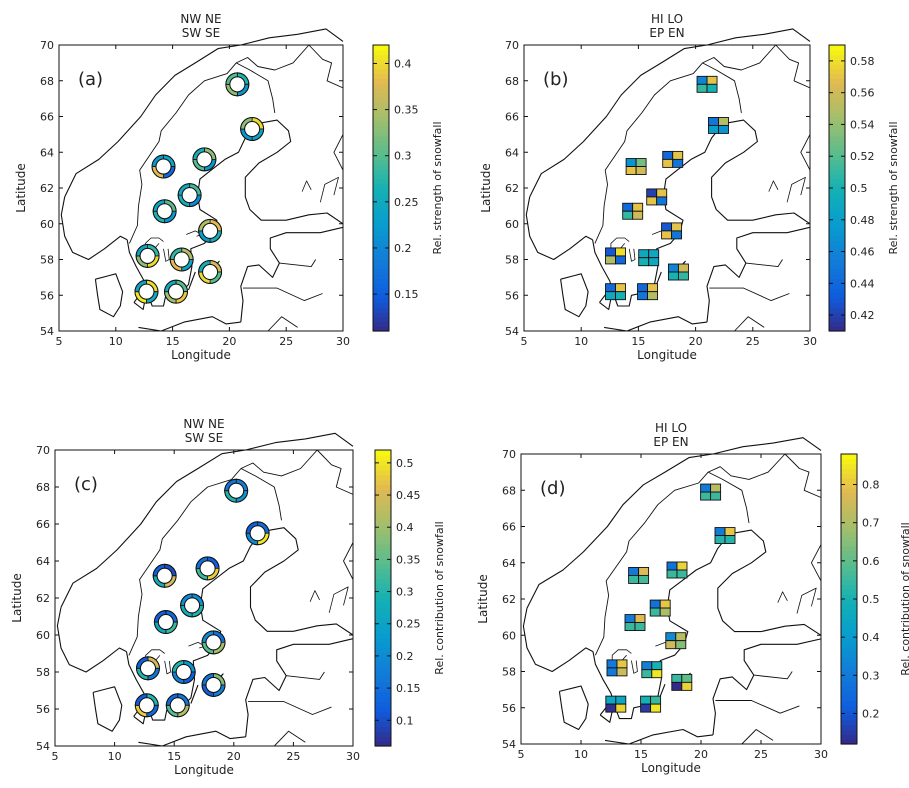 Image resolution: width=909 pixels, height=788 pixels. Describe the element at coordinates (59, 341) in the screenshot. I see `x-tick-label: 5` at that location.